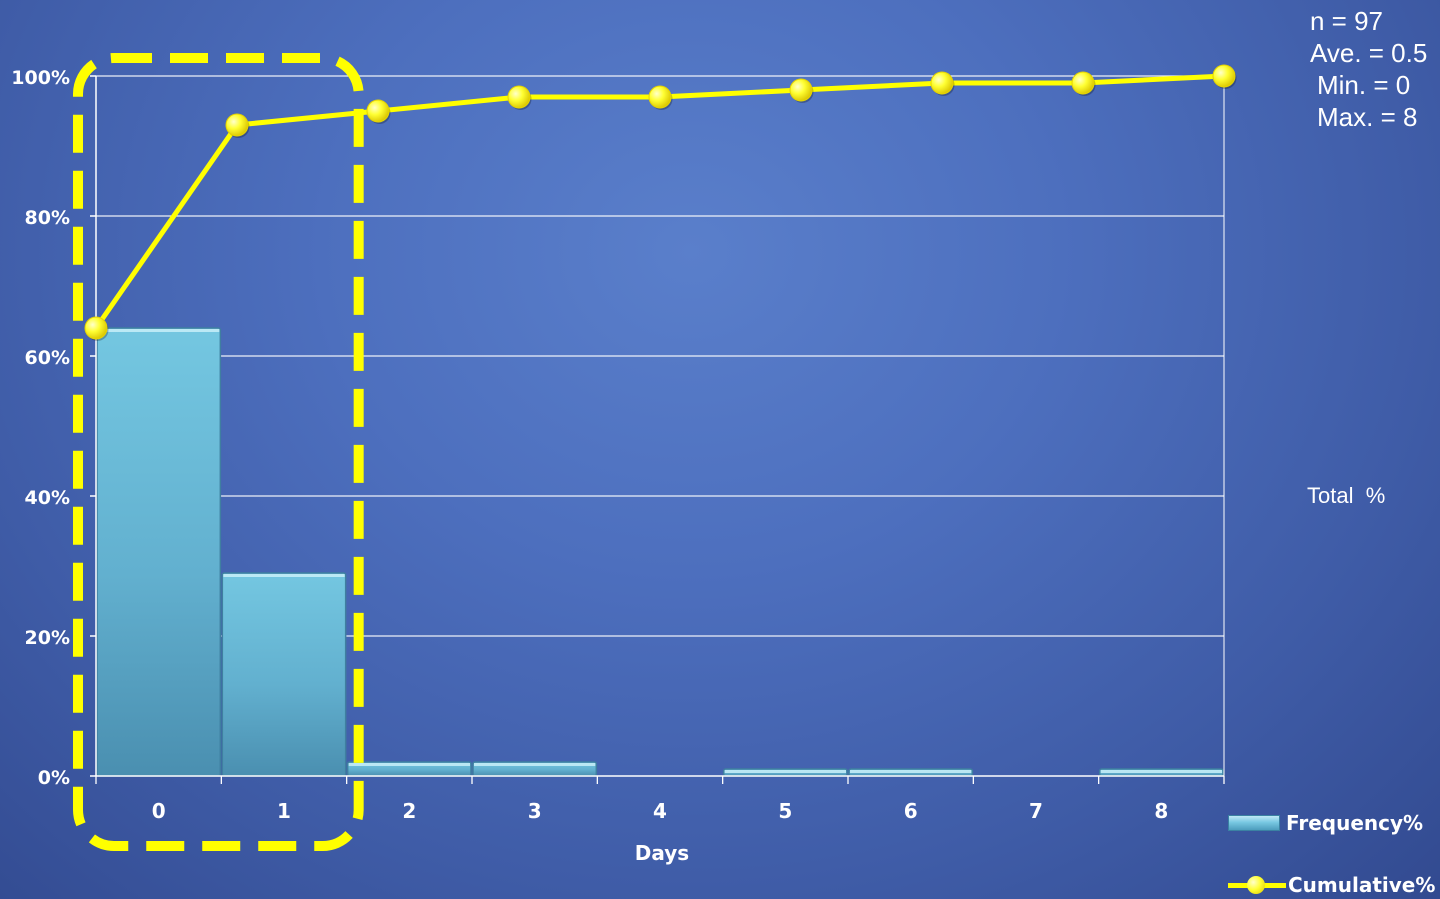  I want to click on x-tick-label: 7, so click(1036, 811).